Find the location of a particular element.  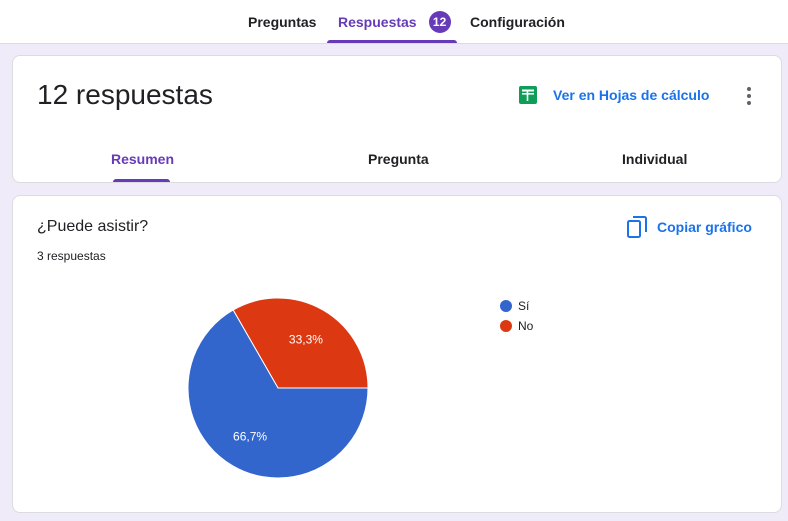

active-subtab-indicator is located at coordinates (141, 180).